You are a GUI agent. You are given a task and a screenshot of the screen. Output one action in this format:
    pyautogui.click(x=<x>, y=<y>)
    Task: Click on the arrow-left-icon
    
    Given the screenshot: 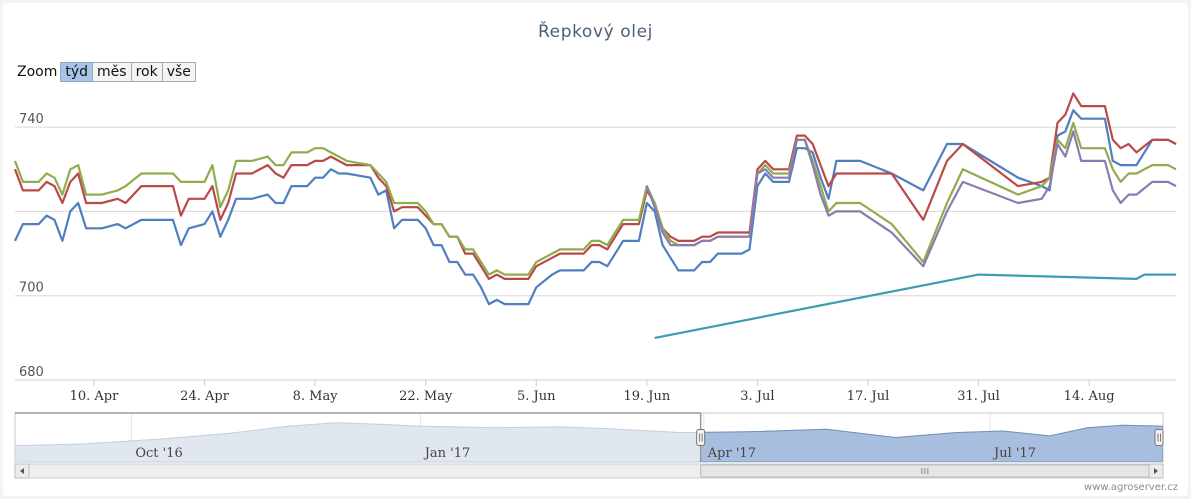 What is the action you would take?
    pyautogui.click(x=22, y=471)
    